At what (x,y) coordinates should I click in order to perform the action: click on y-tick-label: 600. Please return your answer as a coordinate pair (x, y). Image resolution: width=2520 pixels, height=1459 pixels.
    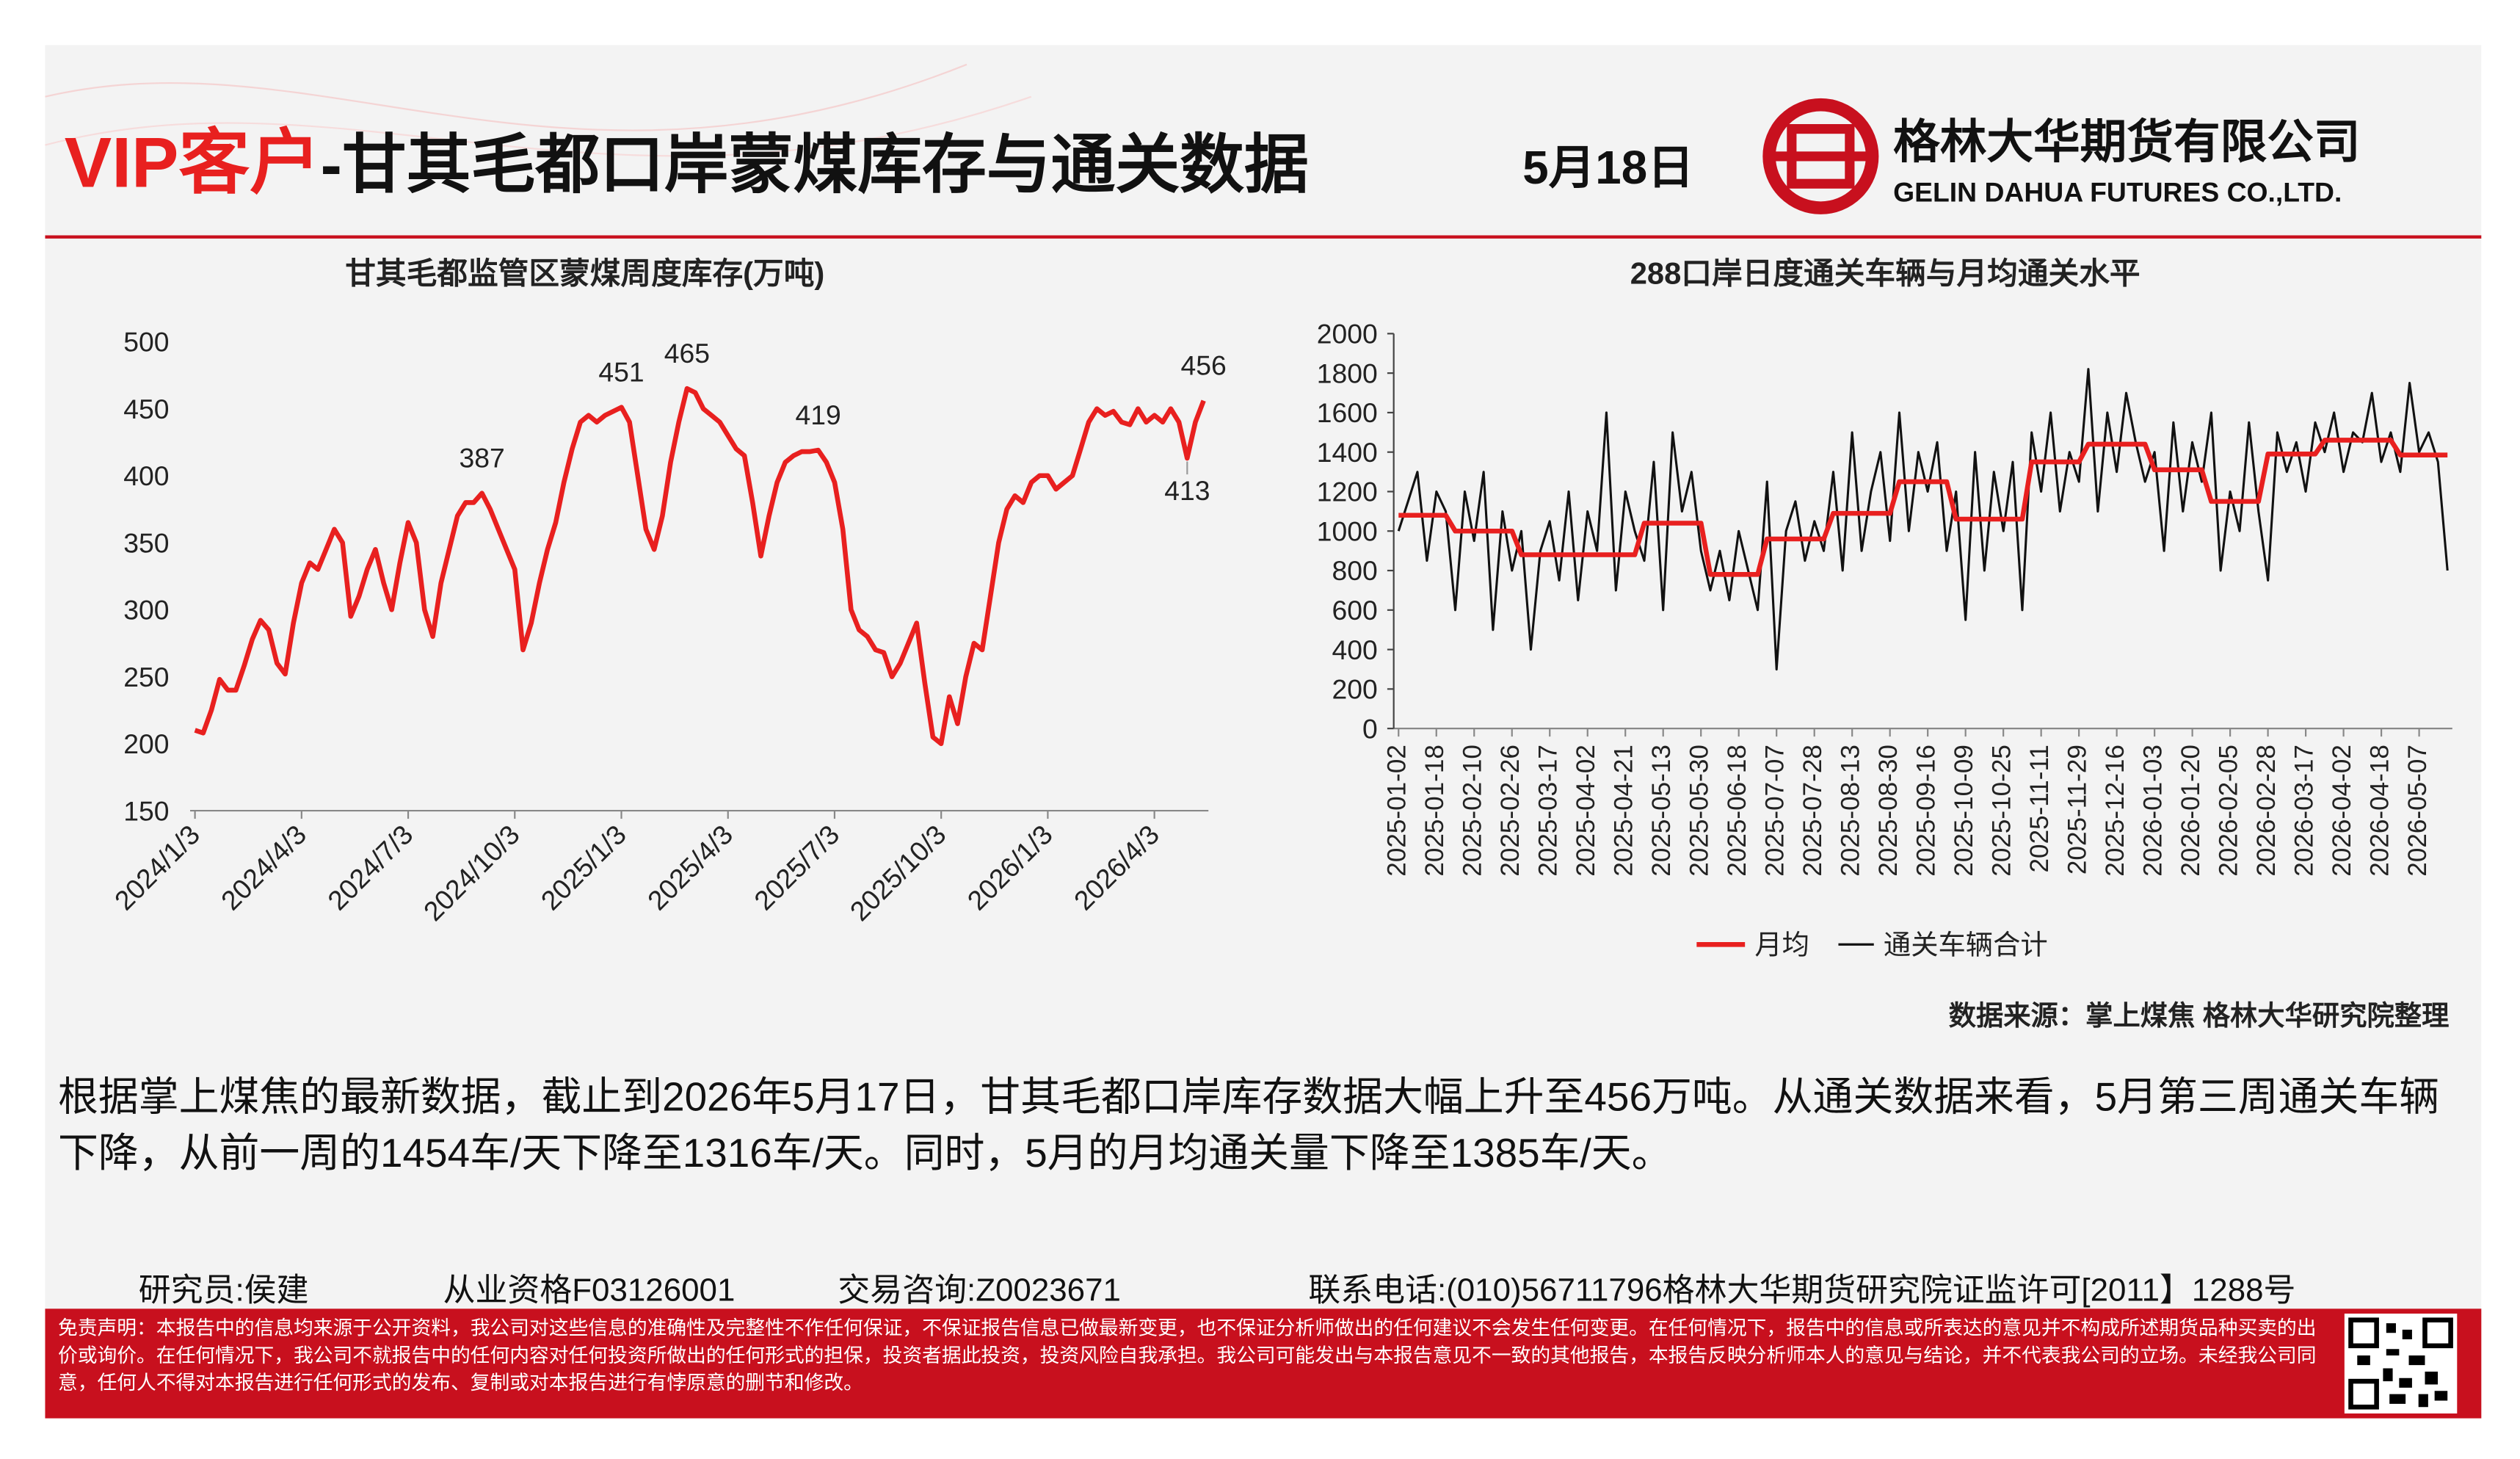
    Looking at the image, I should click on (1354, 610).